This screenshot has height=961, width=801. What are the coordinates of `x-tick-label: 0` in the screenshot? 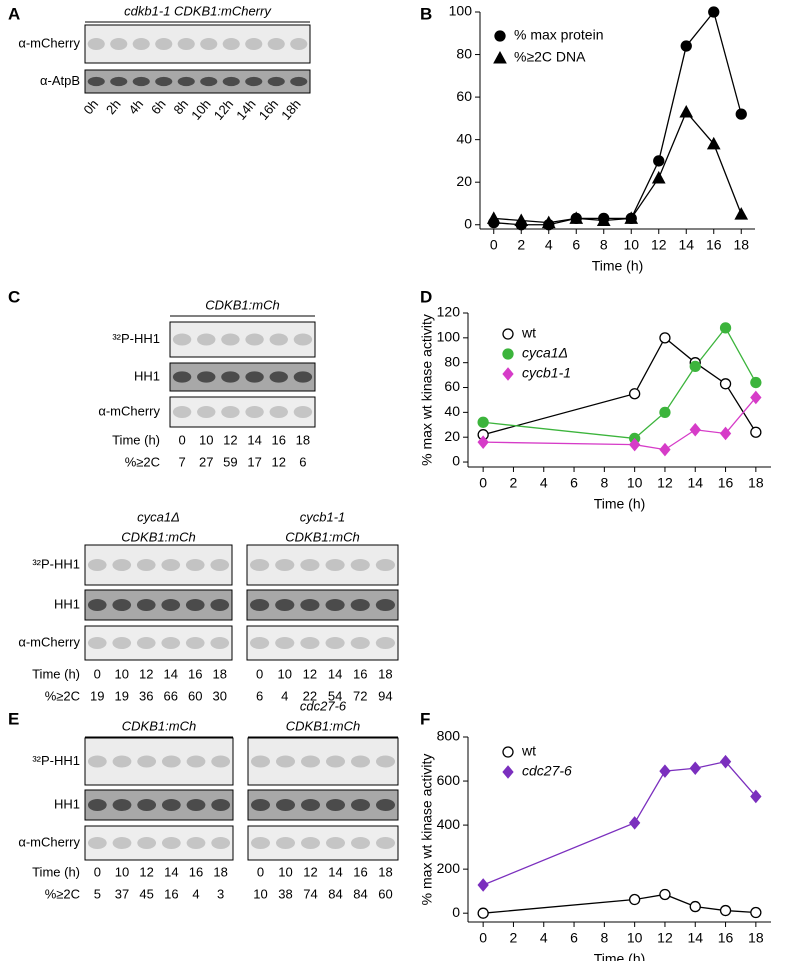 It's located at (483, 938).